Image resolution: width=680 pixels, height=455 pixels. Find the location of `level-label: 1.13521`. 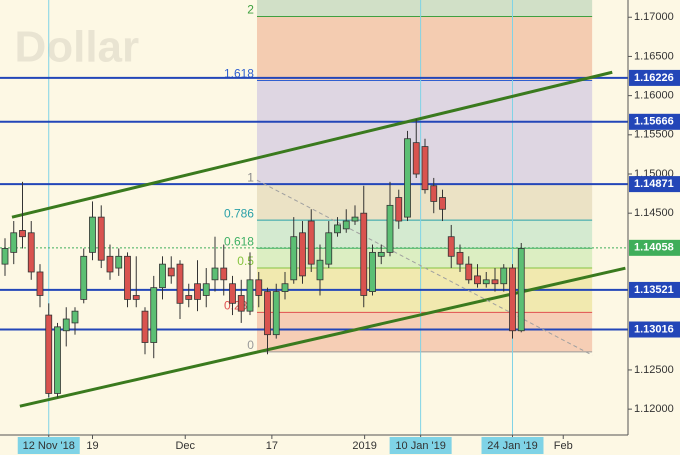

level-label: 1.13521 is located at coordinates (654, 290).